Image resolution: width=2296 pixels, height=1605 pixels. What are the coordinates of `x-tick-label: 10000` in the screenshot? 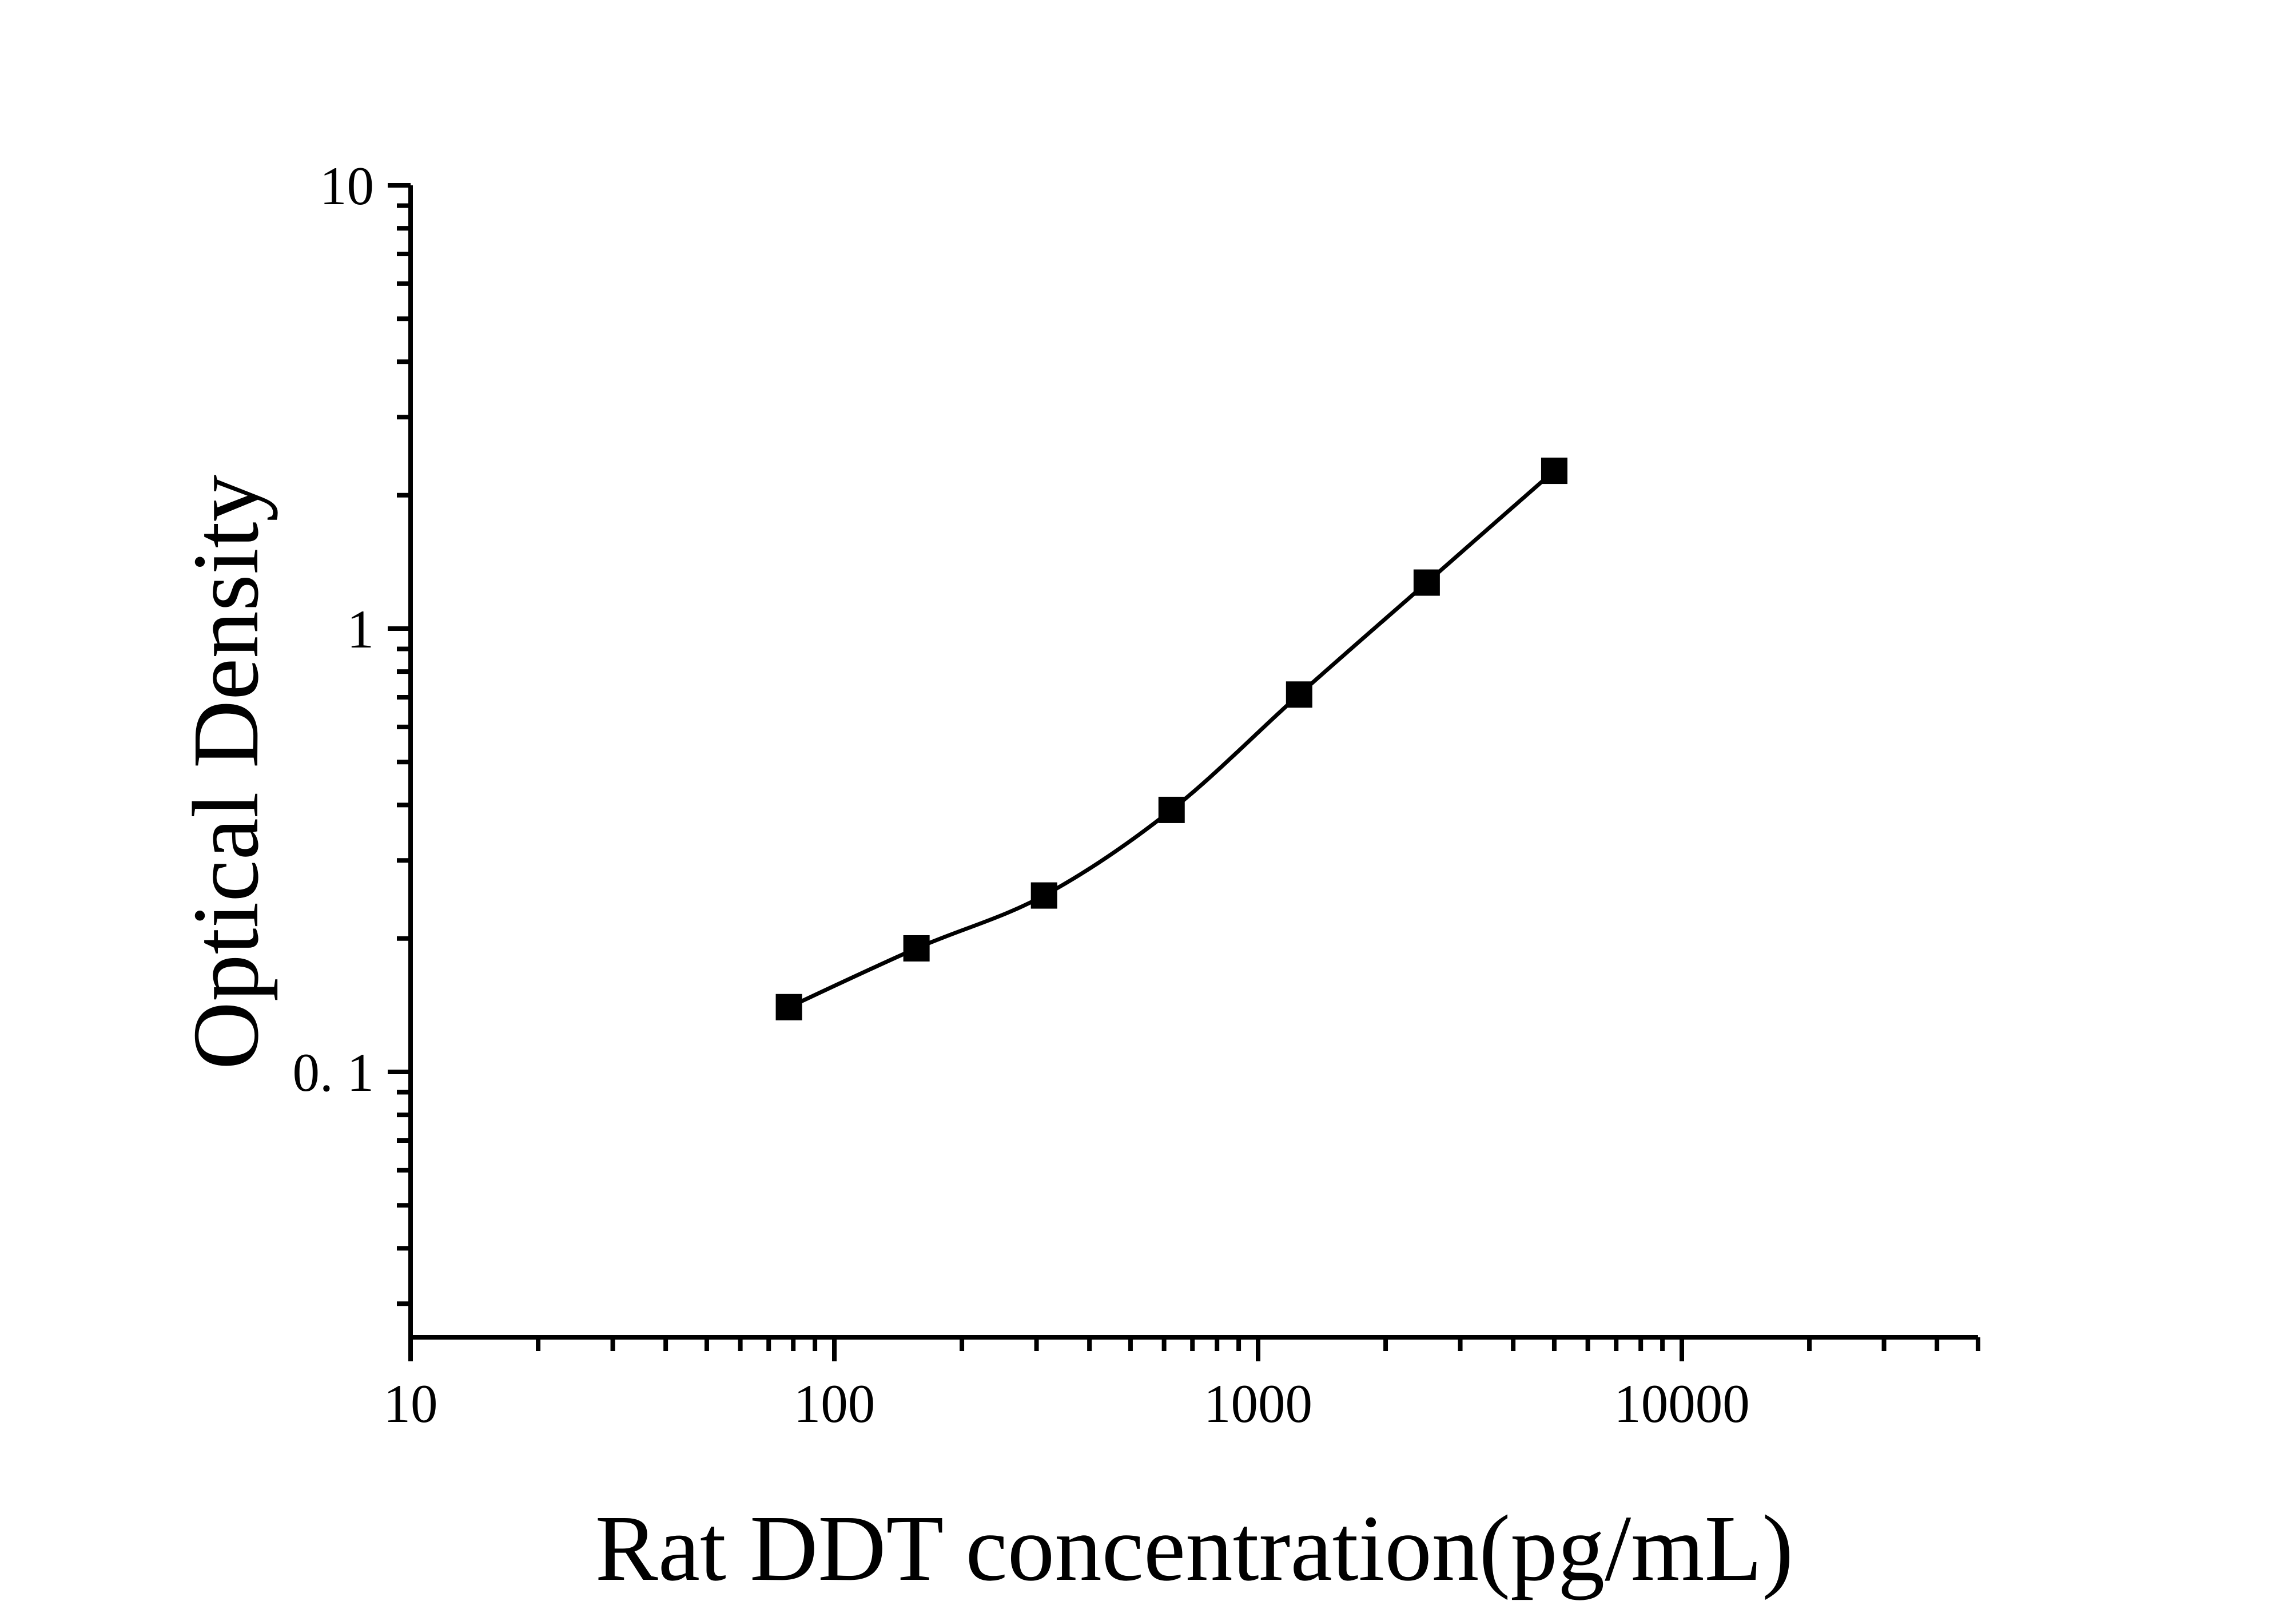 It's located at (1682, 1403).